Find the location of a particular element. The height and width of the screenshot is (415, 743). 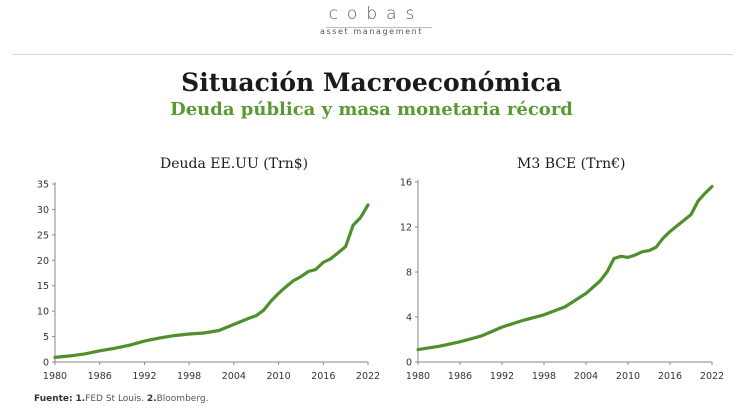

x-tick-label-m3-bce: 1980 is located at coordinates (418, 376).